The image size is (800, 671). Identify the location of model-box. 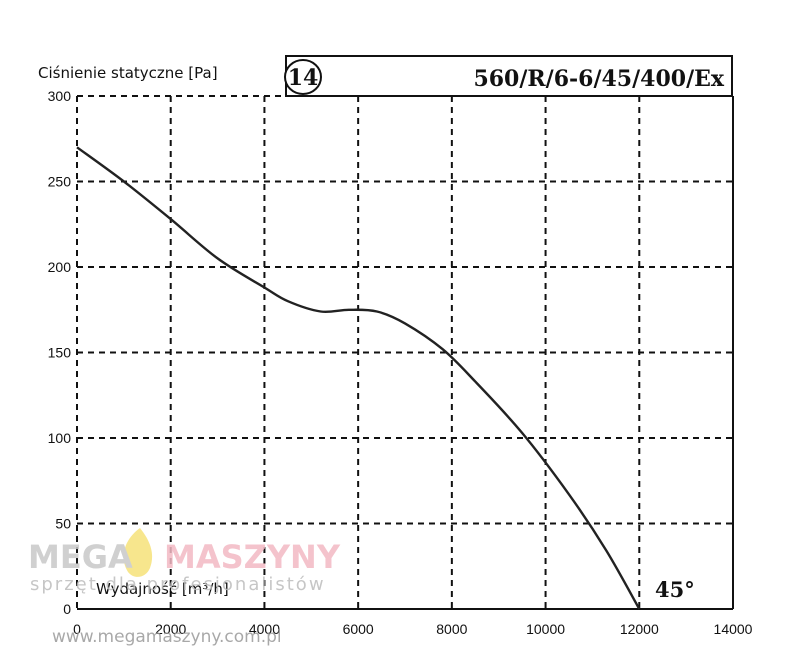
(509, 76).